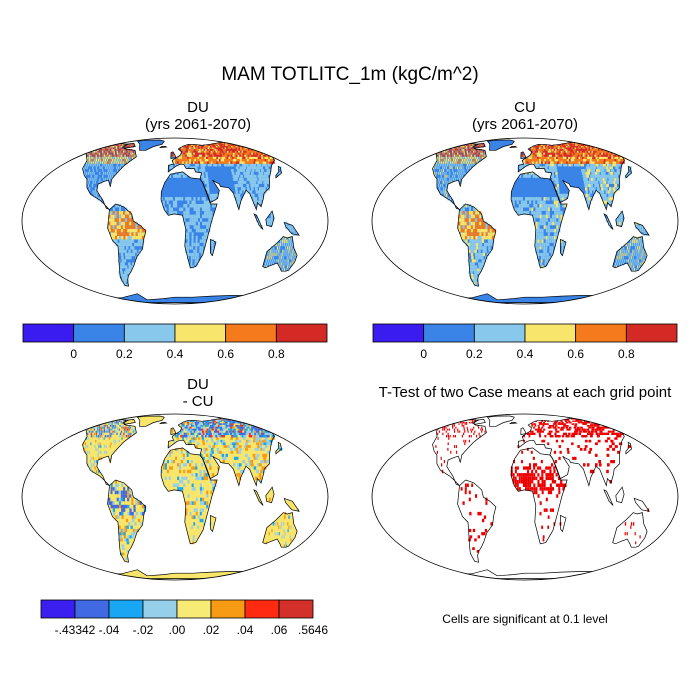 This screenshot has height=700, width=700. What do you see at coordinates (279, 630) in the screenshot?
I see `colorbar-tick-label: .06` at bounding box center [279, 630].